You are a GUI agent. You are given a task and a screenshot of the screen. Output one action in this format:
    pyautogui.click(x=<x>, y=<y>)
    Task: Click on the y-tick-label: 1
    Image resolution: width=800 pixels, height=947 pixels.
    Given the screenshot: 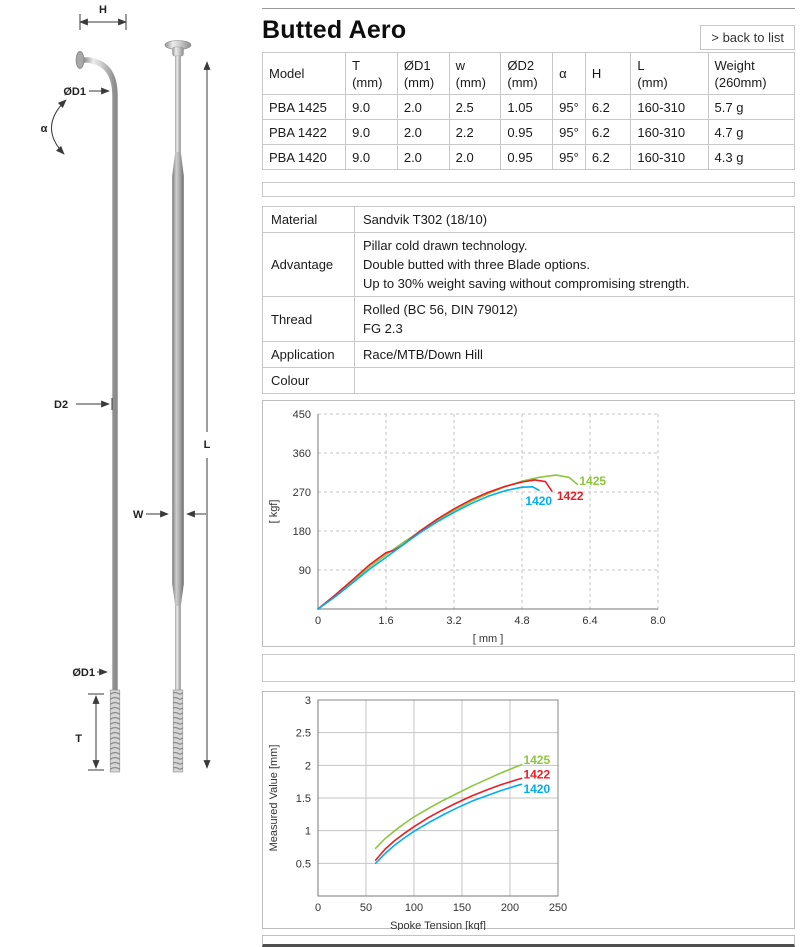 What is the action you would take?
    pyautogui.click(x=308, y=832)
    